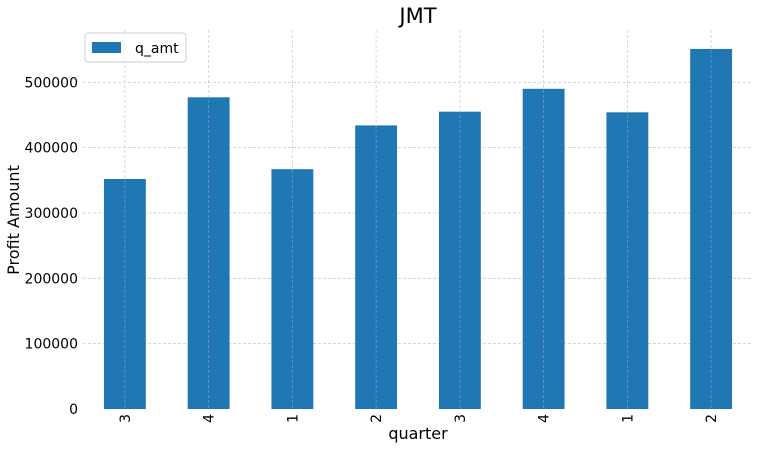  I want to click on y-tick-label: 500000, so click(51, 83).